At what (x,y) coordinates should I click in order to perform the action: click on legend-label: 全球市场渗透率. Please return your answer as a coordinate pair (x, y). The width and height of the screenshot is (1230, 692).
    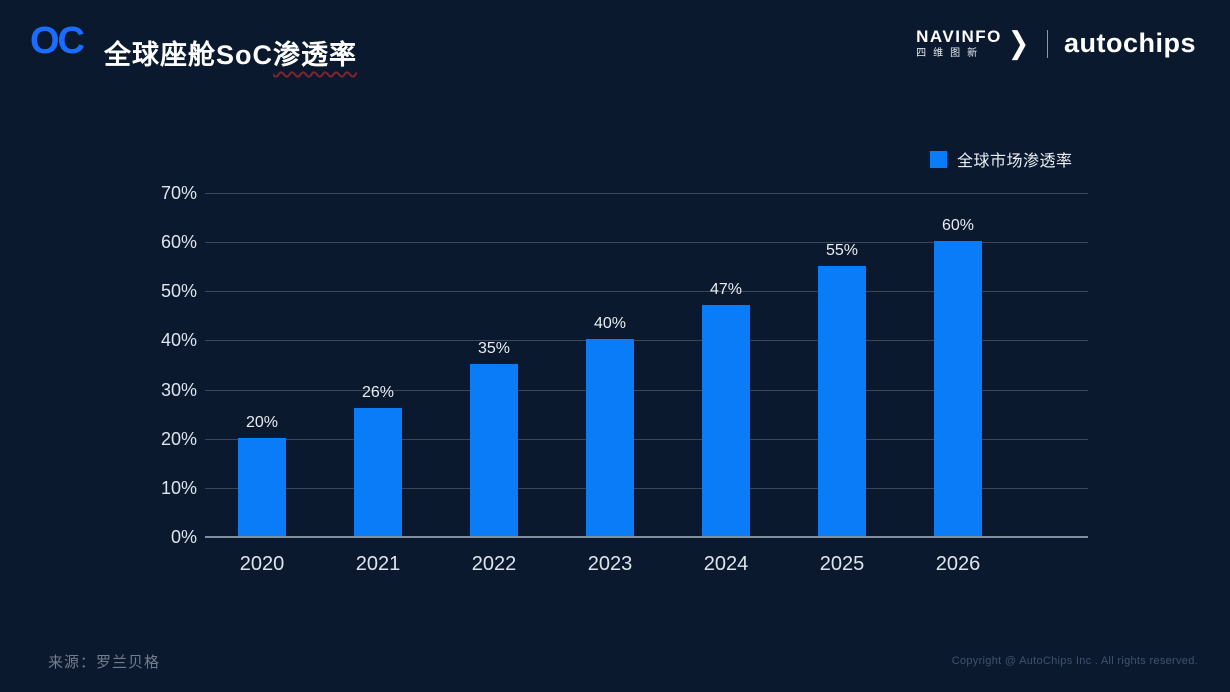
    Looking at the image, I should click on (1015, 161).